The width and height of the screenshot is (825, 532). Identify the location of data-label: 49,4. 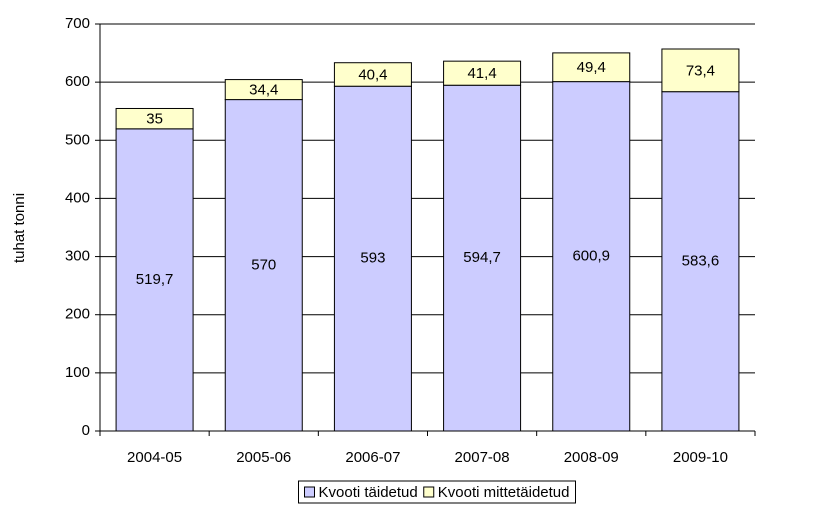
(591, 67).